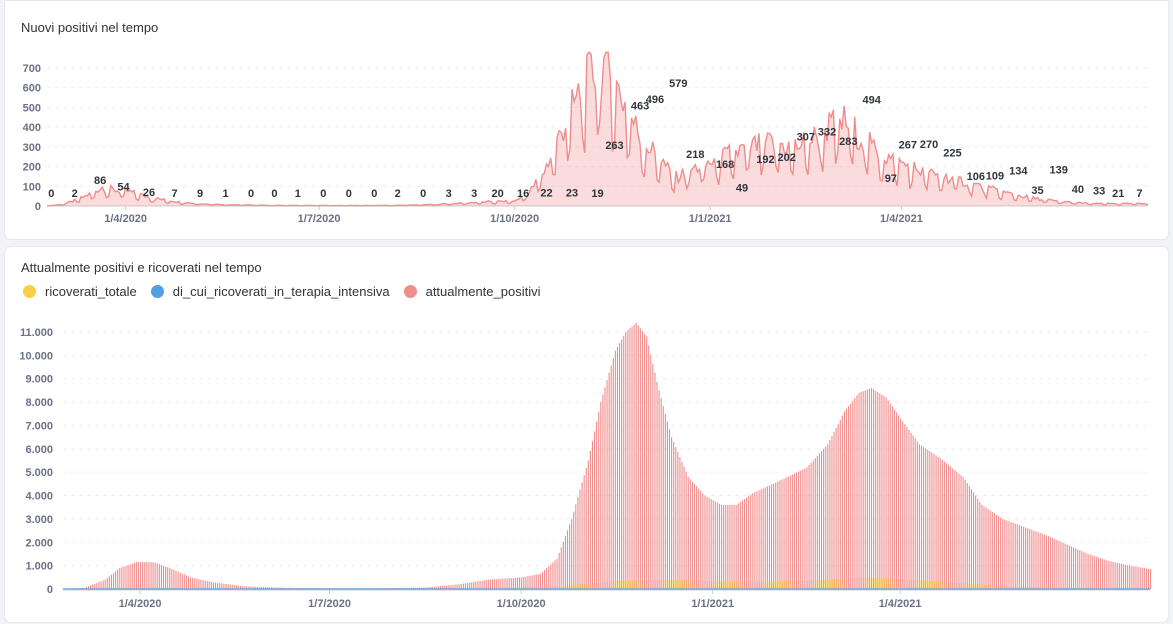  What do you see at coordinates (872, 101) in the screenshot?
I see `data-label: 494` at bounding box center [872, 101].